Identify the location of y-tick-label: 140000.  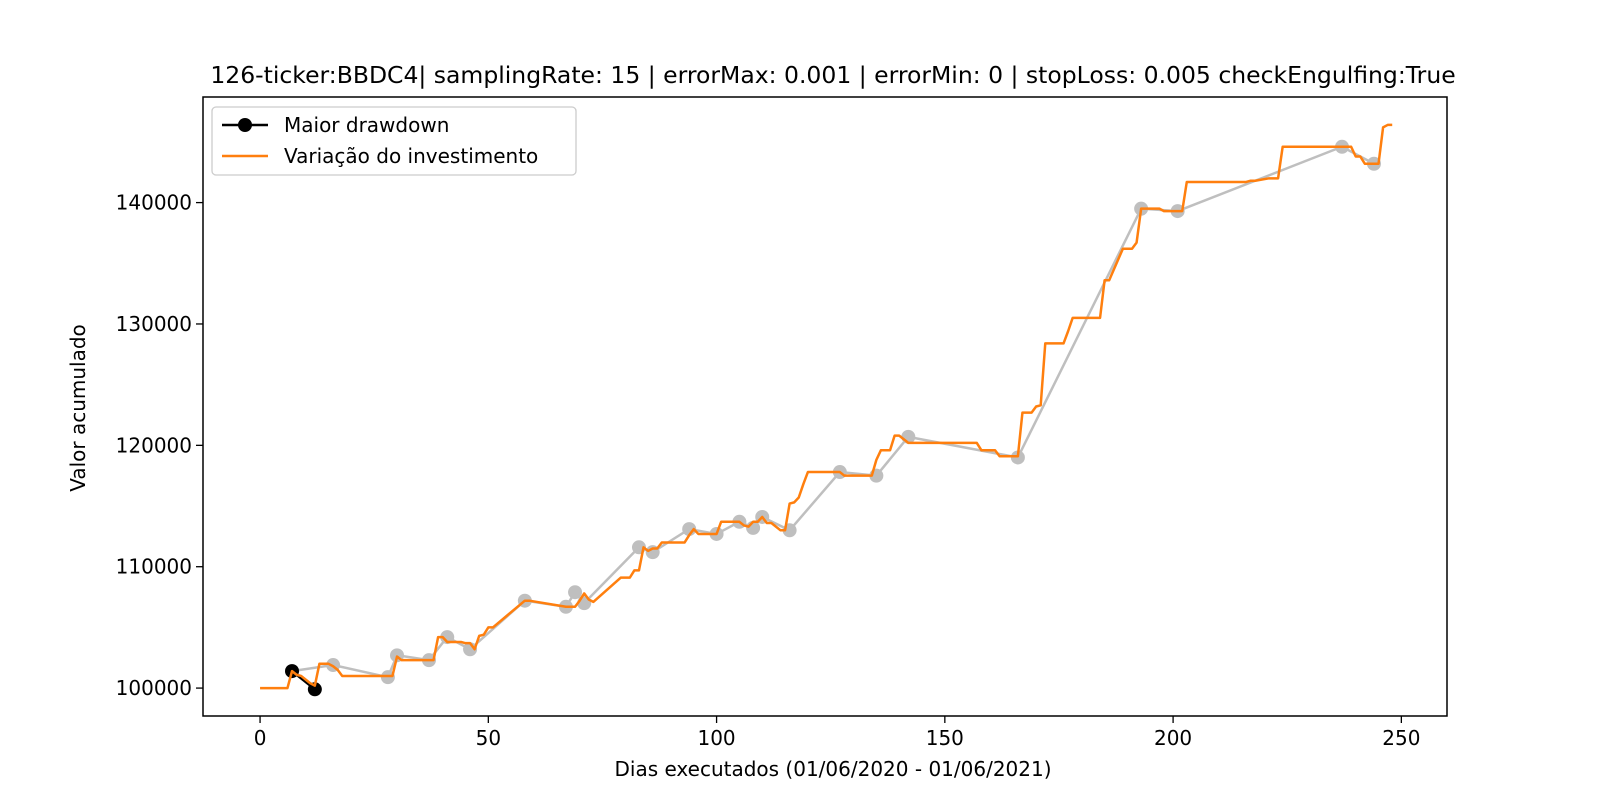
(154, 203).